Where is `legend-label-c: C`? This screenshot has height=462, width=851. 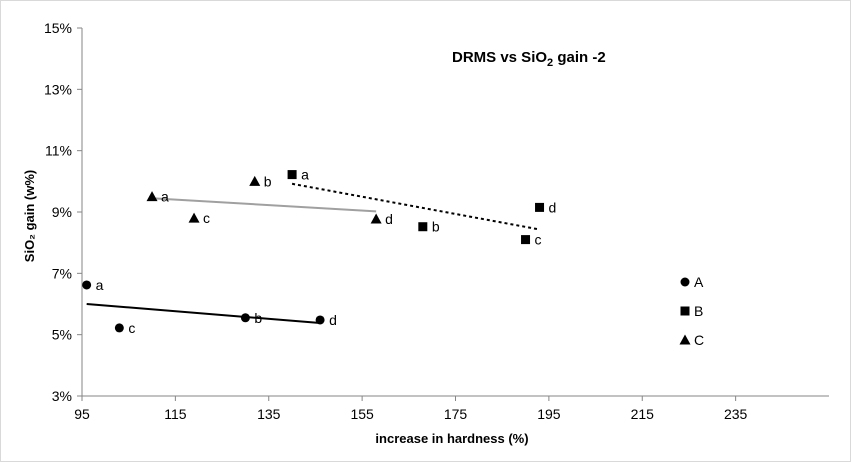
legend-label-c: C is located at coordinates (699, 340).